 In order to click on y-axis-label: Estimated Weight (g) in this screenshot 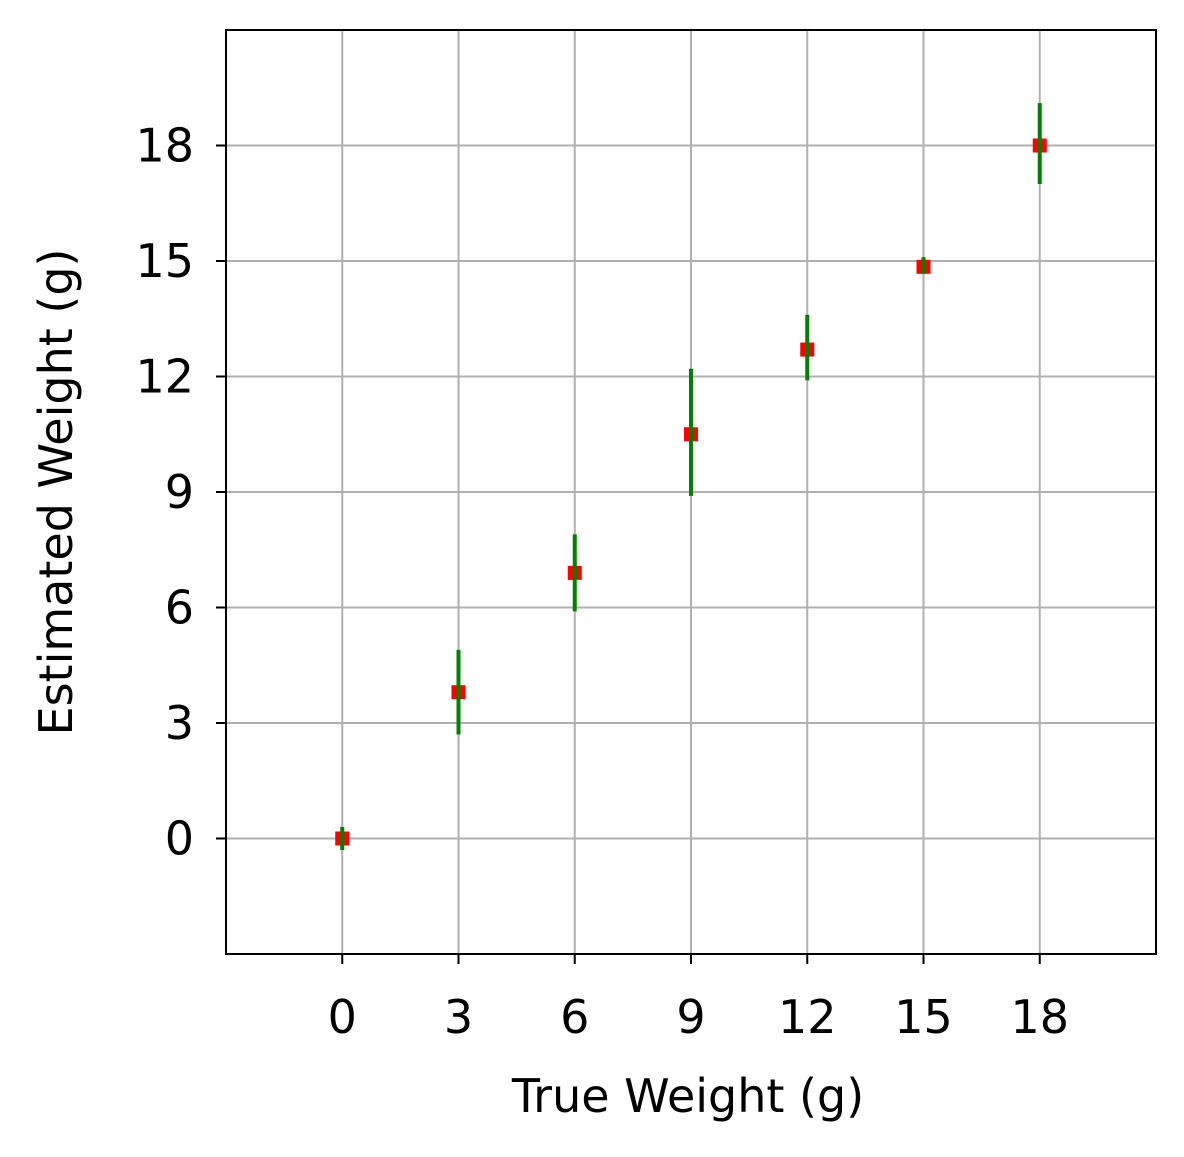, I will do `click(56, 492)`.